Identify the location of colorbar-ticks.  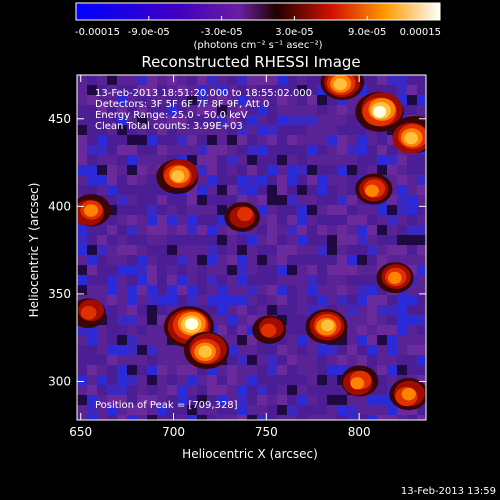
(258, 18).